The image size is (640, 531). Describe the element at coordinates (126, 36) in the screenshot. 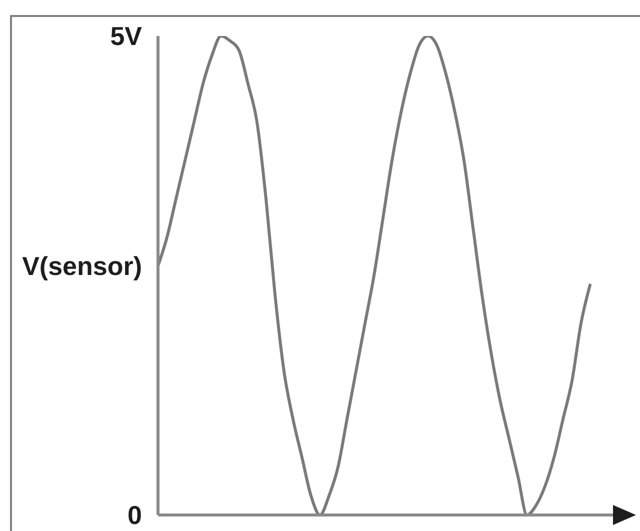

I see `y-tick-label: 5V` at that location.